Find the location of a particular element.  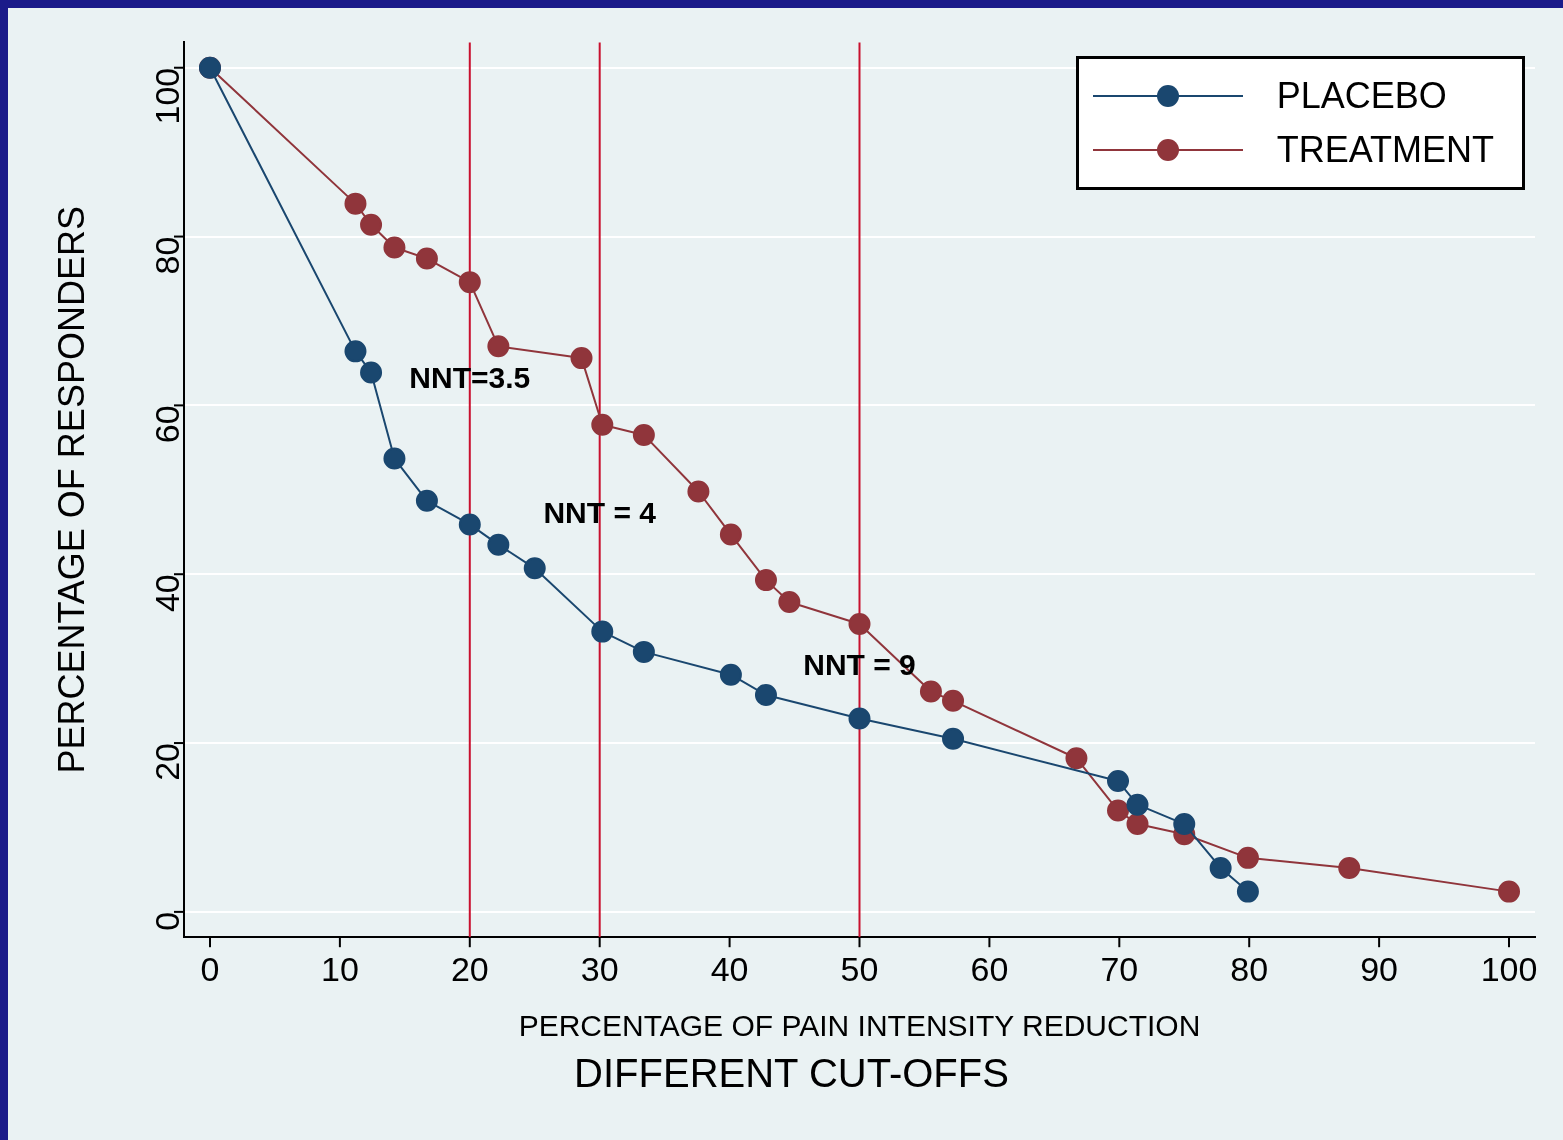

y-tick-label: 100 is located at coordinates (167, 96).